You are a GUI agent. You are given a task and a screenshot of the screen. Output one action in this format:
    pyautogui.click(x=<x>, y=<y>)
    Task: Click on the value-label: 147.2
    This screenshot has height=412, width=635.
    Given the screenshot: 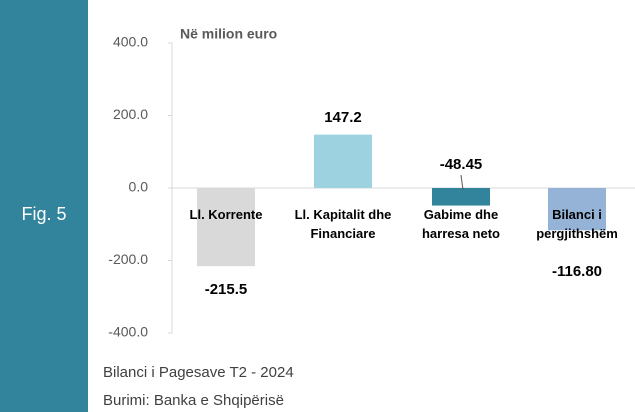 What is the action you would take?
    pyautogui.click(x=343, y=117)
    